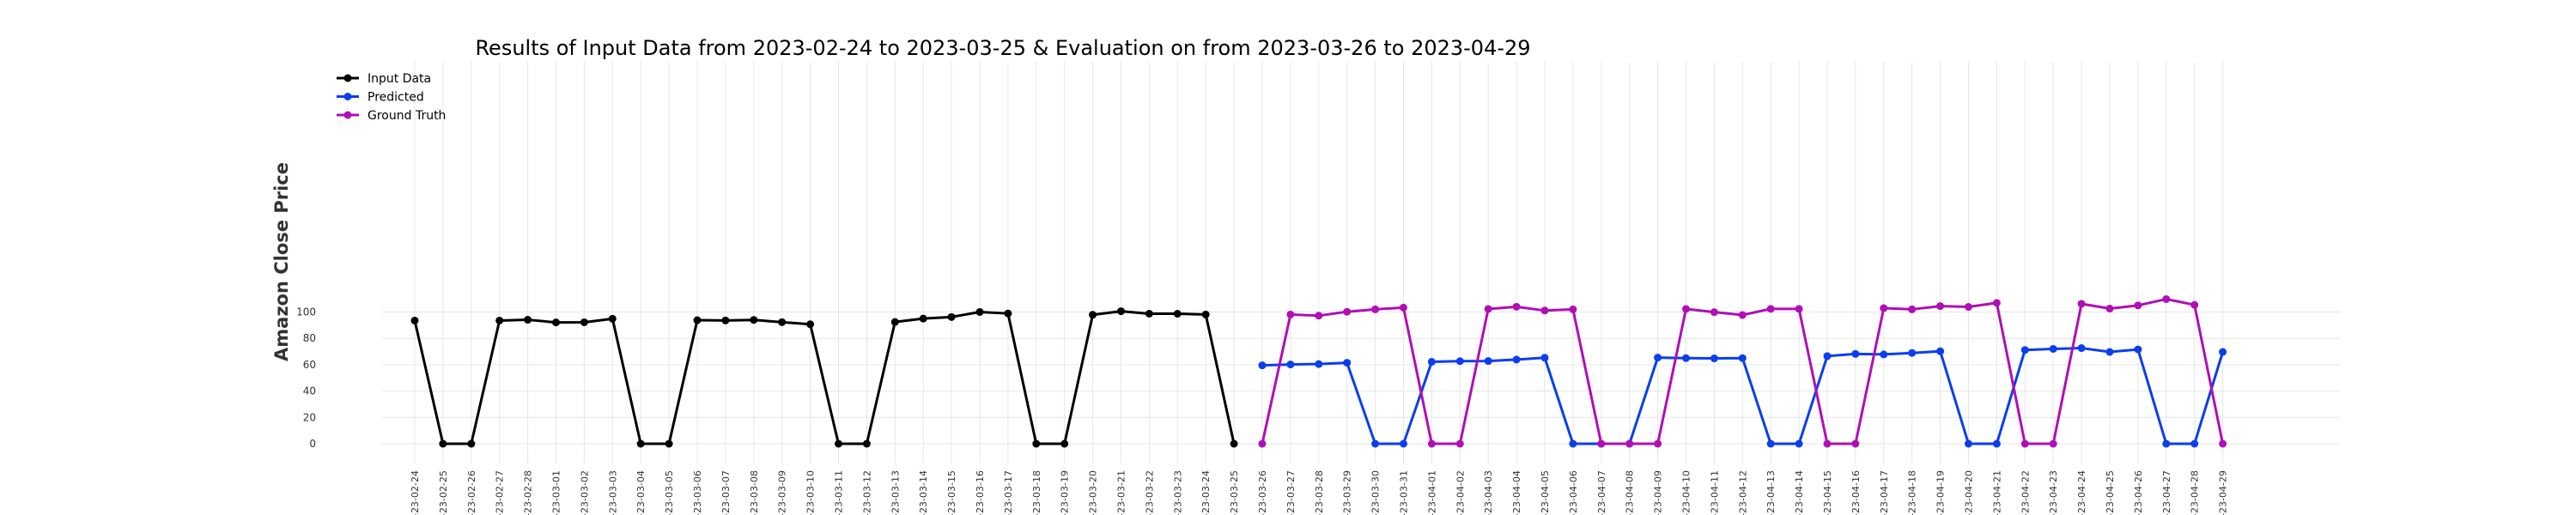 The width and height of the screenshot is (2576, 515). What do you see at coordinates (472, 492) in the screenshot?
I see `x-tick-label: -23-02-26` at bounding box center [472, 492].